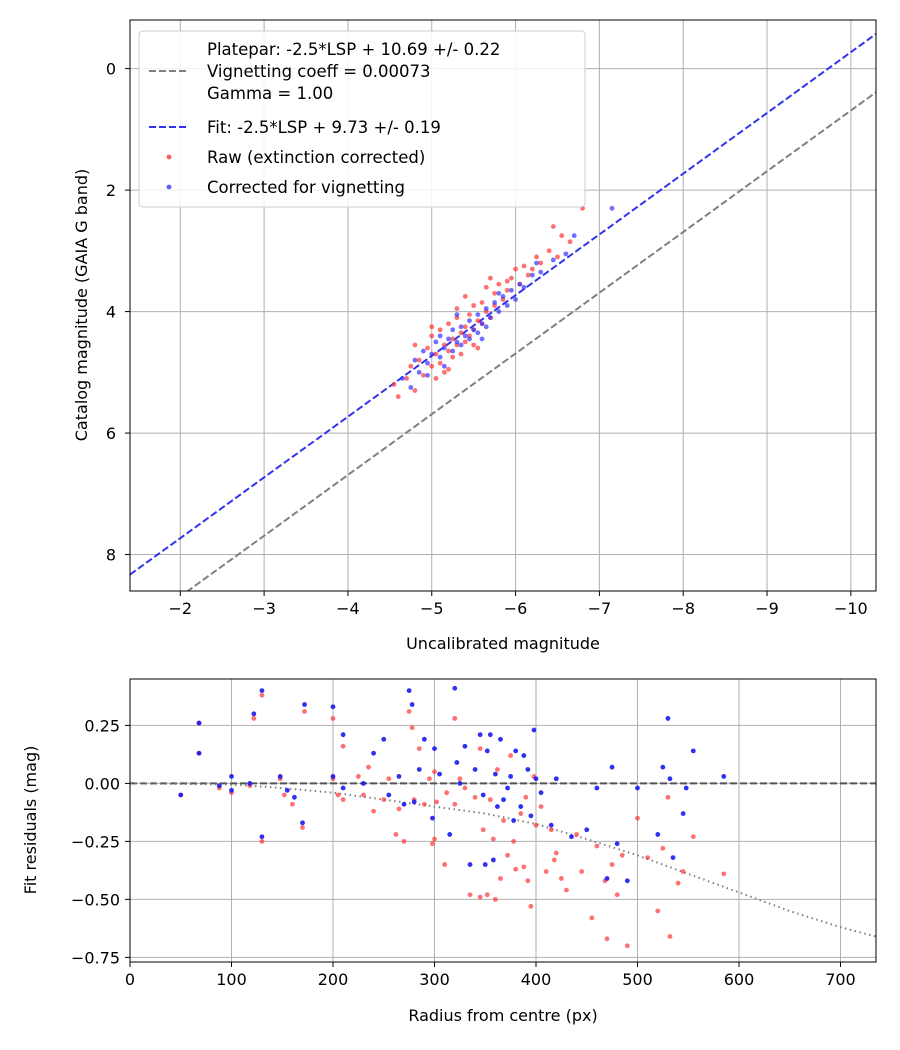  What do you see at coordinates (30, 820) in the screenshot?
I see `residuals-y-axis-label: Fit residuals (mag)` at bounding box center [30, 820].